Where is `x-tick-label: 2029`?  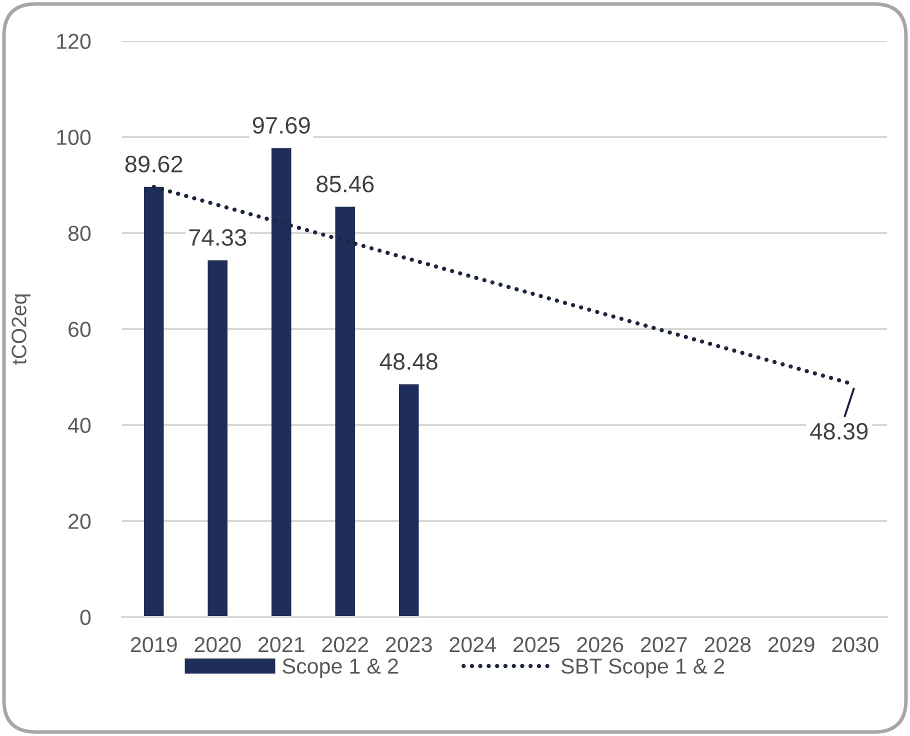
x-tick-label: 2029 is located at coordinates (791, 644).